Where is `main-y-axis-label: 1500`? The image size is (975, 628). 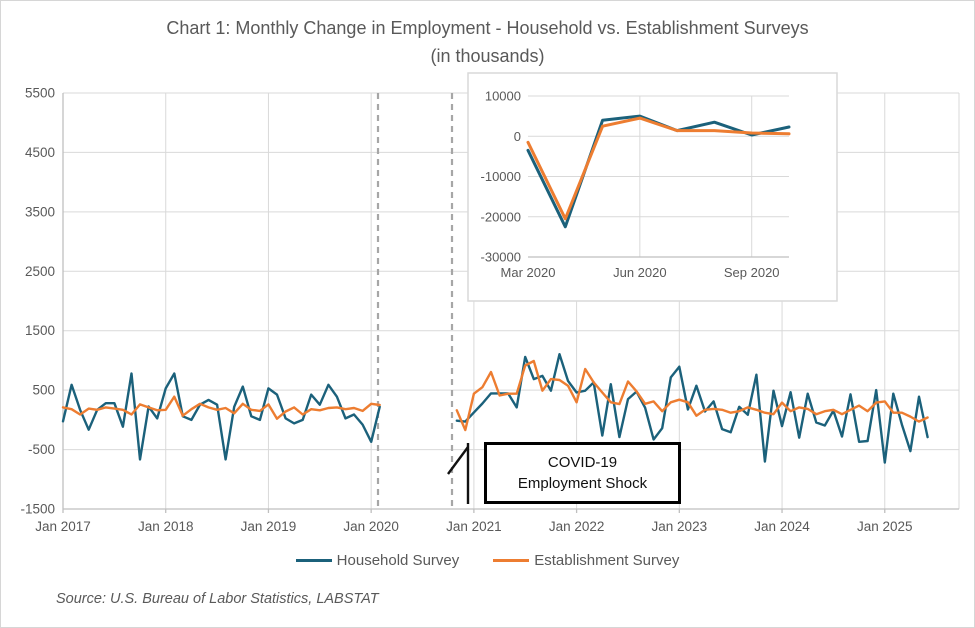 main-y-axis-label: 1500 is located at coordinates (40, 330).